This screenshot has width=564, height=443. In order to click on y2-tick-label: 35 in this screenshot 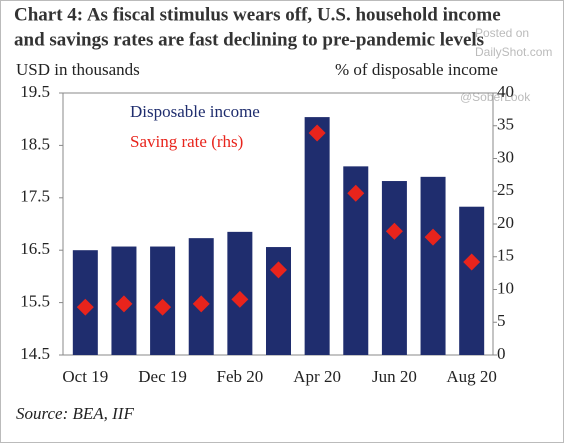, I will do `click(505, 124)`.